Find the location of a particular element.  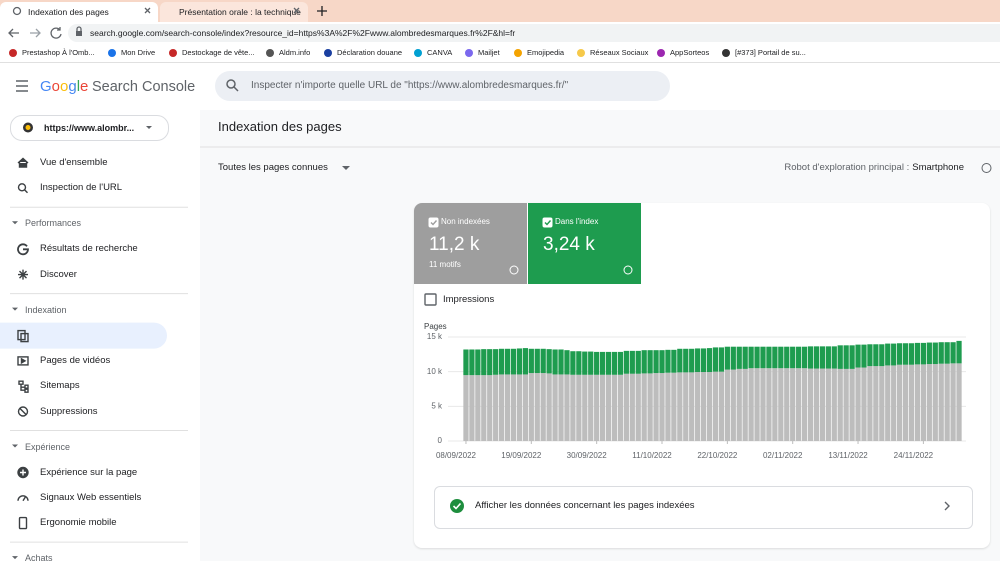

menu-icon is located at coordinates (22, 86).